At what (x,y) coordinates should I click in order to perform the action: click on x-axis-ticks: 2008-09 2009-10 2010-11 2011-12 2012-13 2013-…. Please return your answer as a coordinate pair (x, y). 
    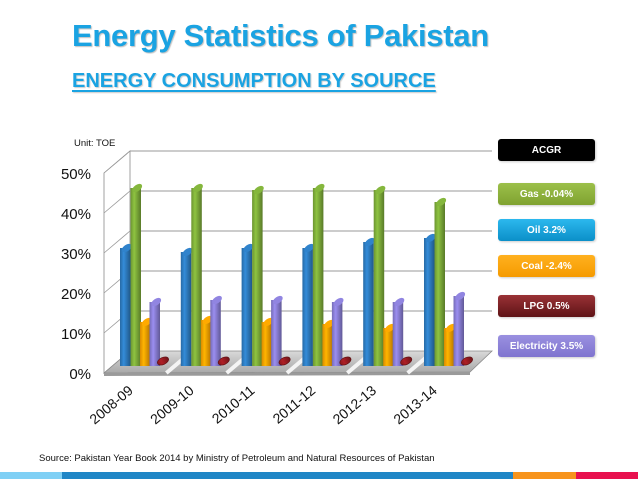
    Looking at the image, I should click on (263, 404).